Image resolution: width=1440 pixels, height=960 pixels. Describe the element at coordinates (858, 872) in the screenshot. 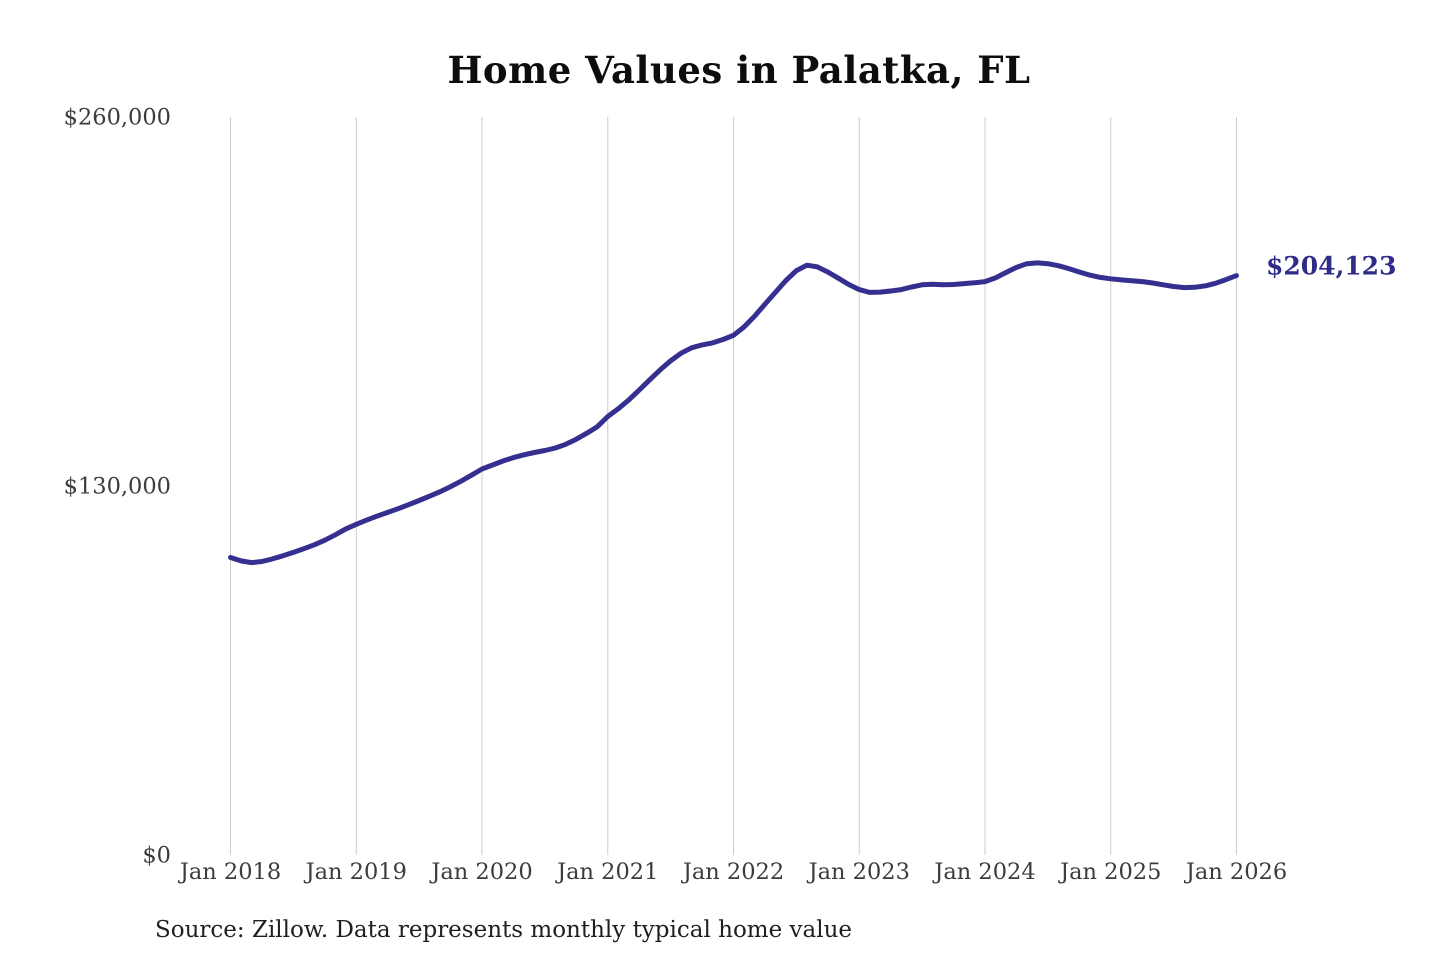

I see `x-tick-label: Jan 2023` at that location.